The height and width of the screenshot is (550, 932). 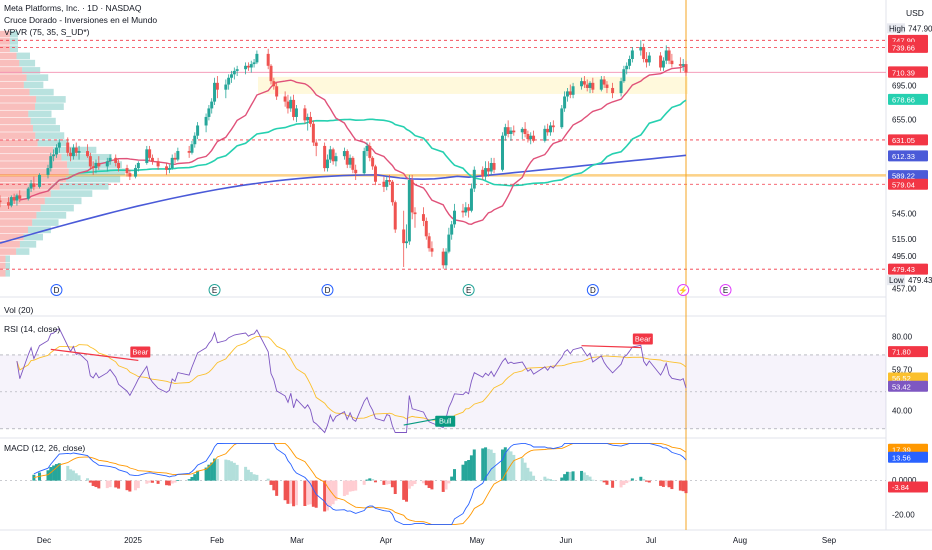 I want to click on time-axis-tick: Apr, so click(x=386, y=540).